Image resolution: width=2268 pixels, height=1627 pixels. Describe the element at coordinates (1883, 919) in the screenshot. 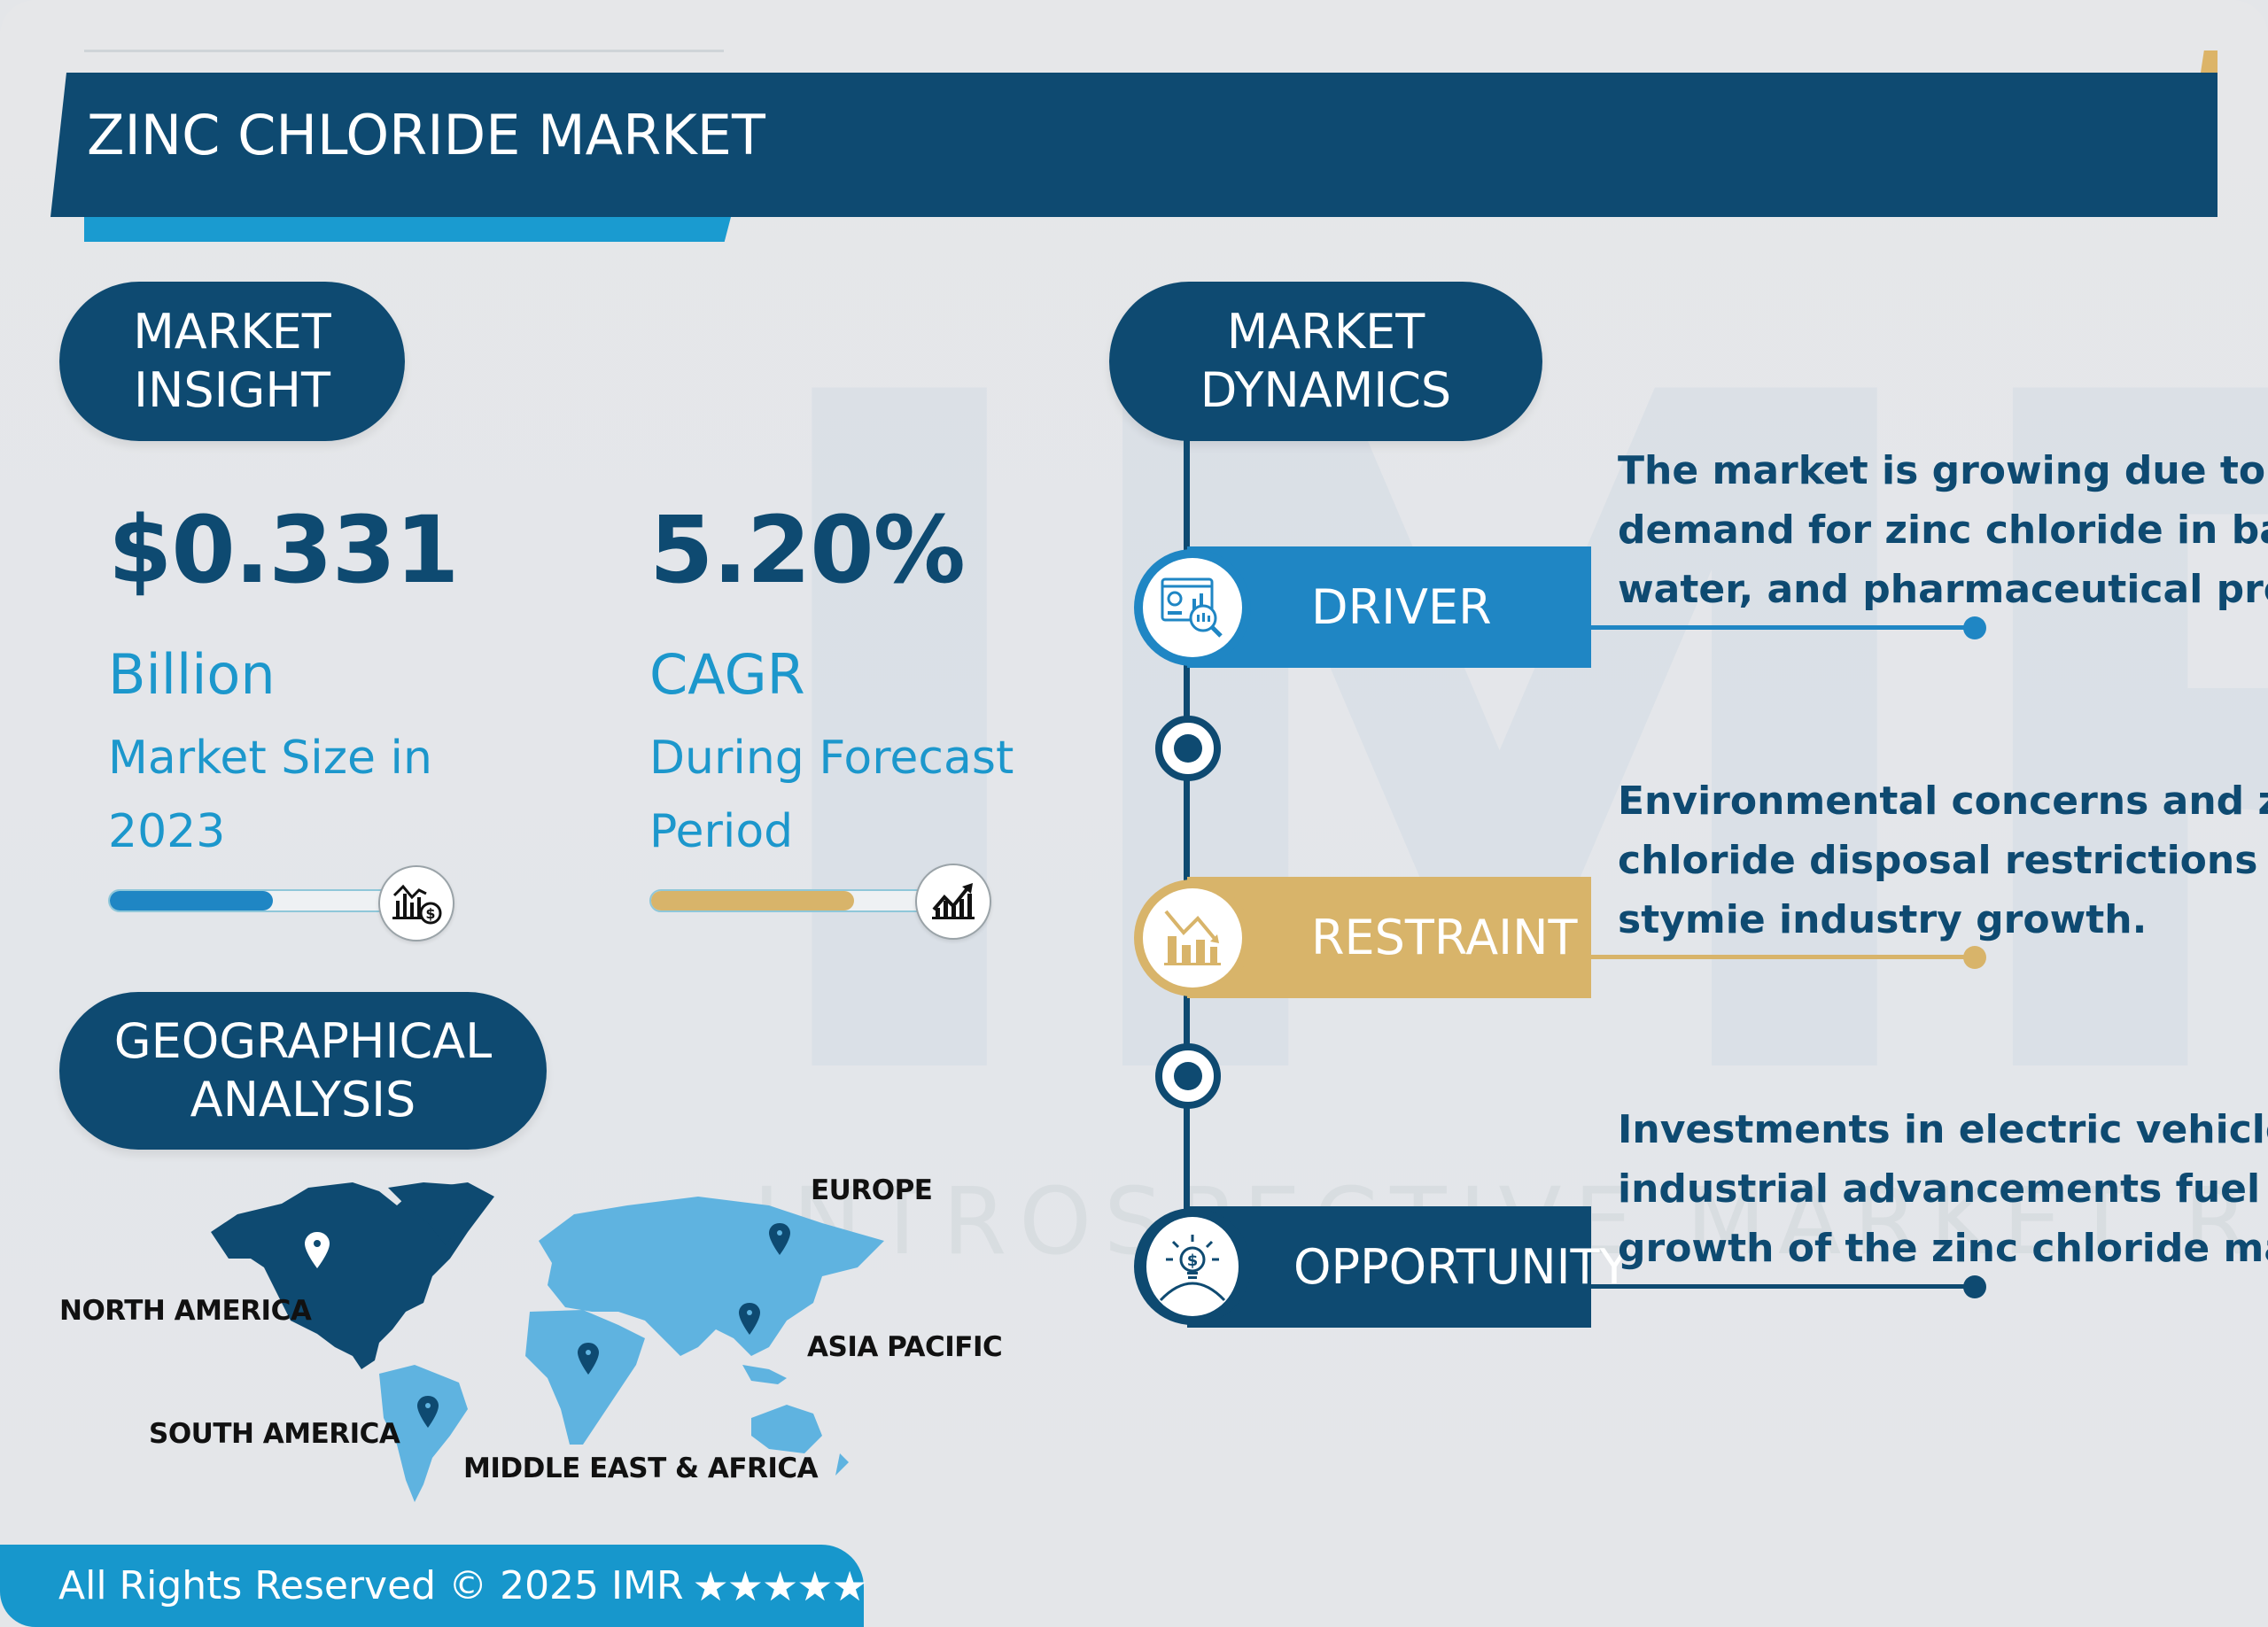

I see `restraint-desc-line: stymie industry growth.` at that location.